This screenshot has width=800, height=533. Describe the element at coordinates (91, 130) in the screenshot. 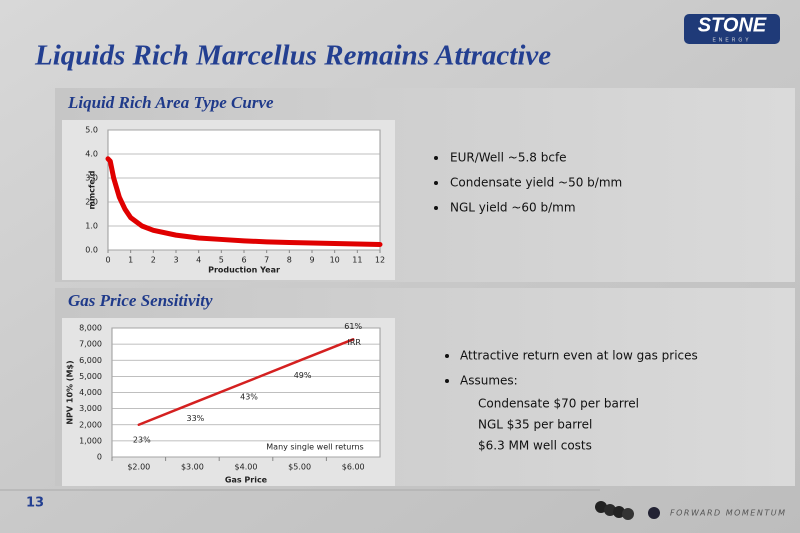

I see `y-tick-label: 5.0` at that location.